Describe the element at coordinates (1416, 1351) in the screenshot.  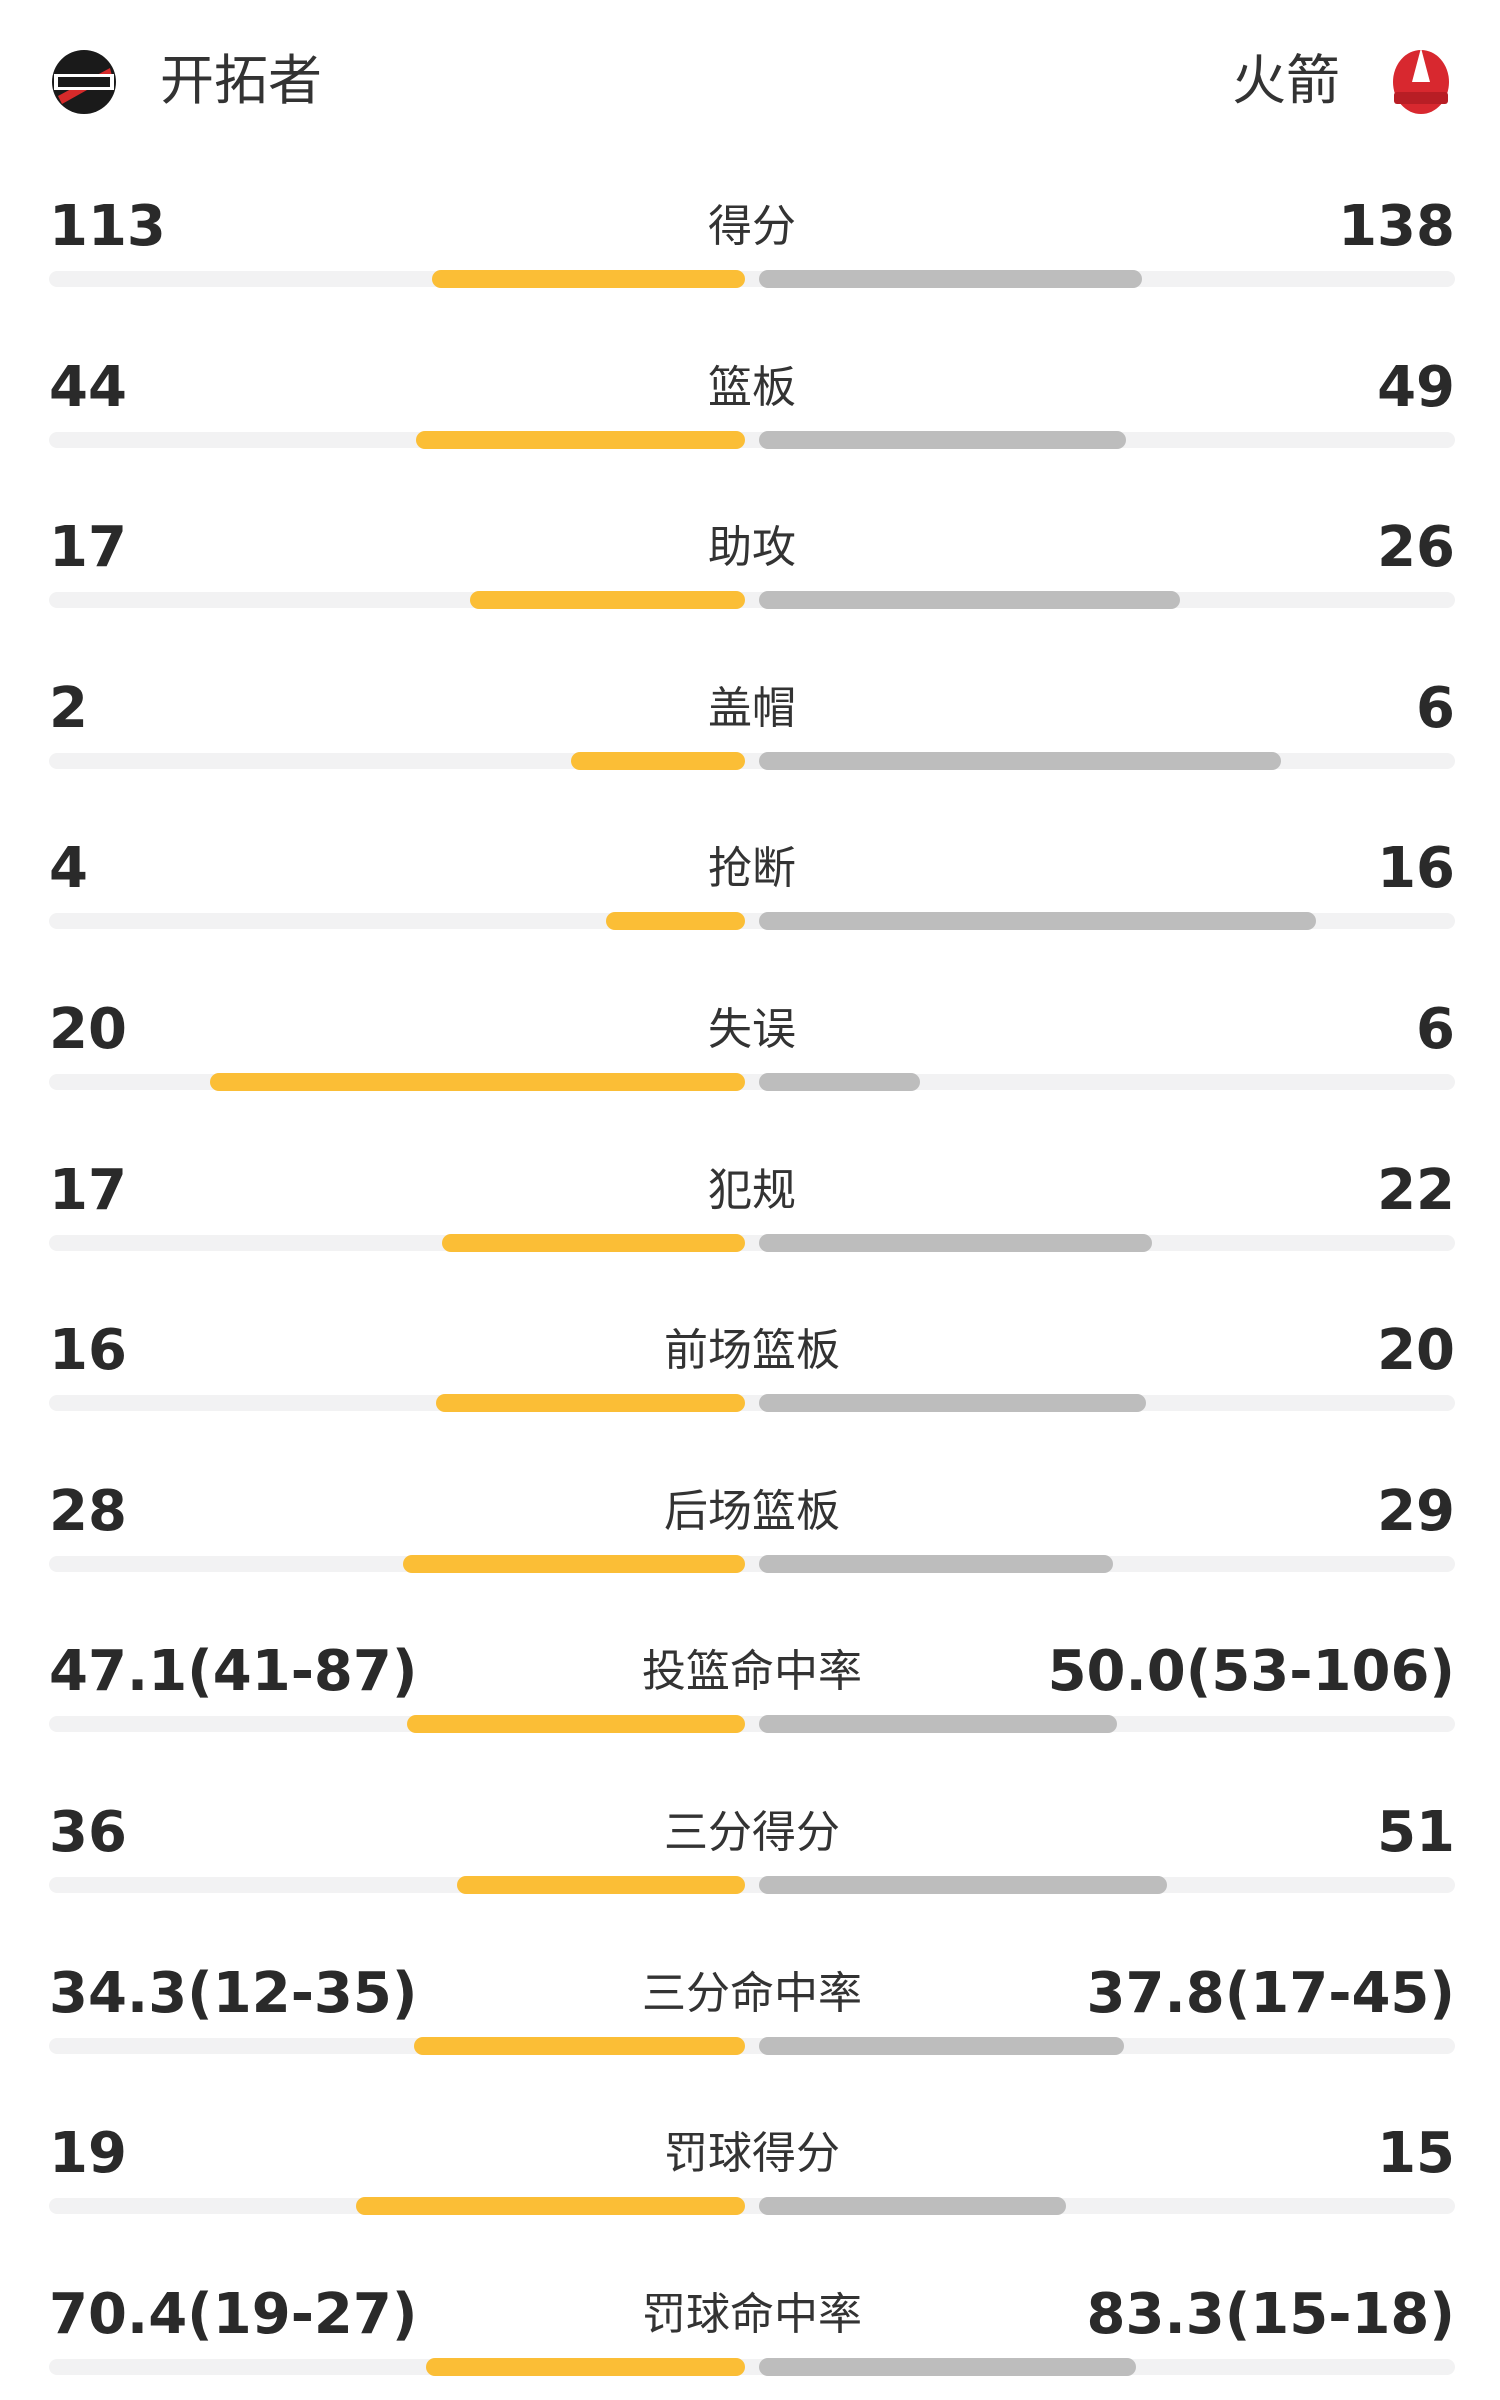
I see `right-value: 20` at that location.